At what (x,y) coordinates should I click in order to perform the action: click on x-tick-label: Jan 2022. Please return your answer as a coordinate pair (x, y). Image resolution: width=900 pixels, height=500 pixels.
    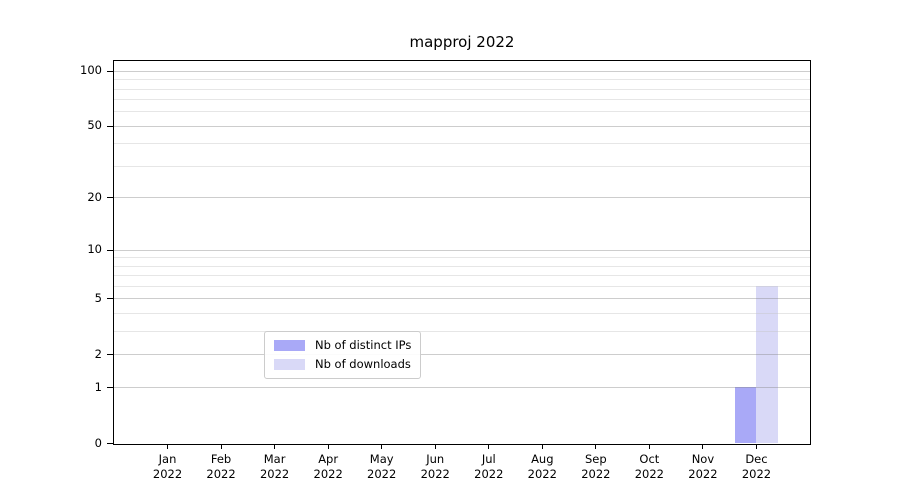
    Looking at the image, I should click on (168, 467).